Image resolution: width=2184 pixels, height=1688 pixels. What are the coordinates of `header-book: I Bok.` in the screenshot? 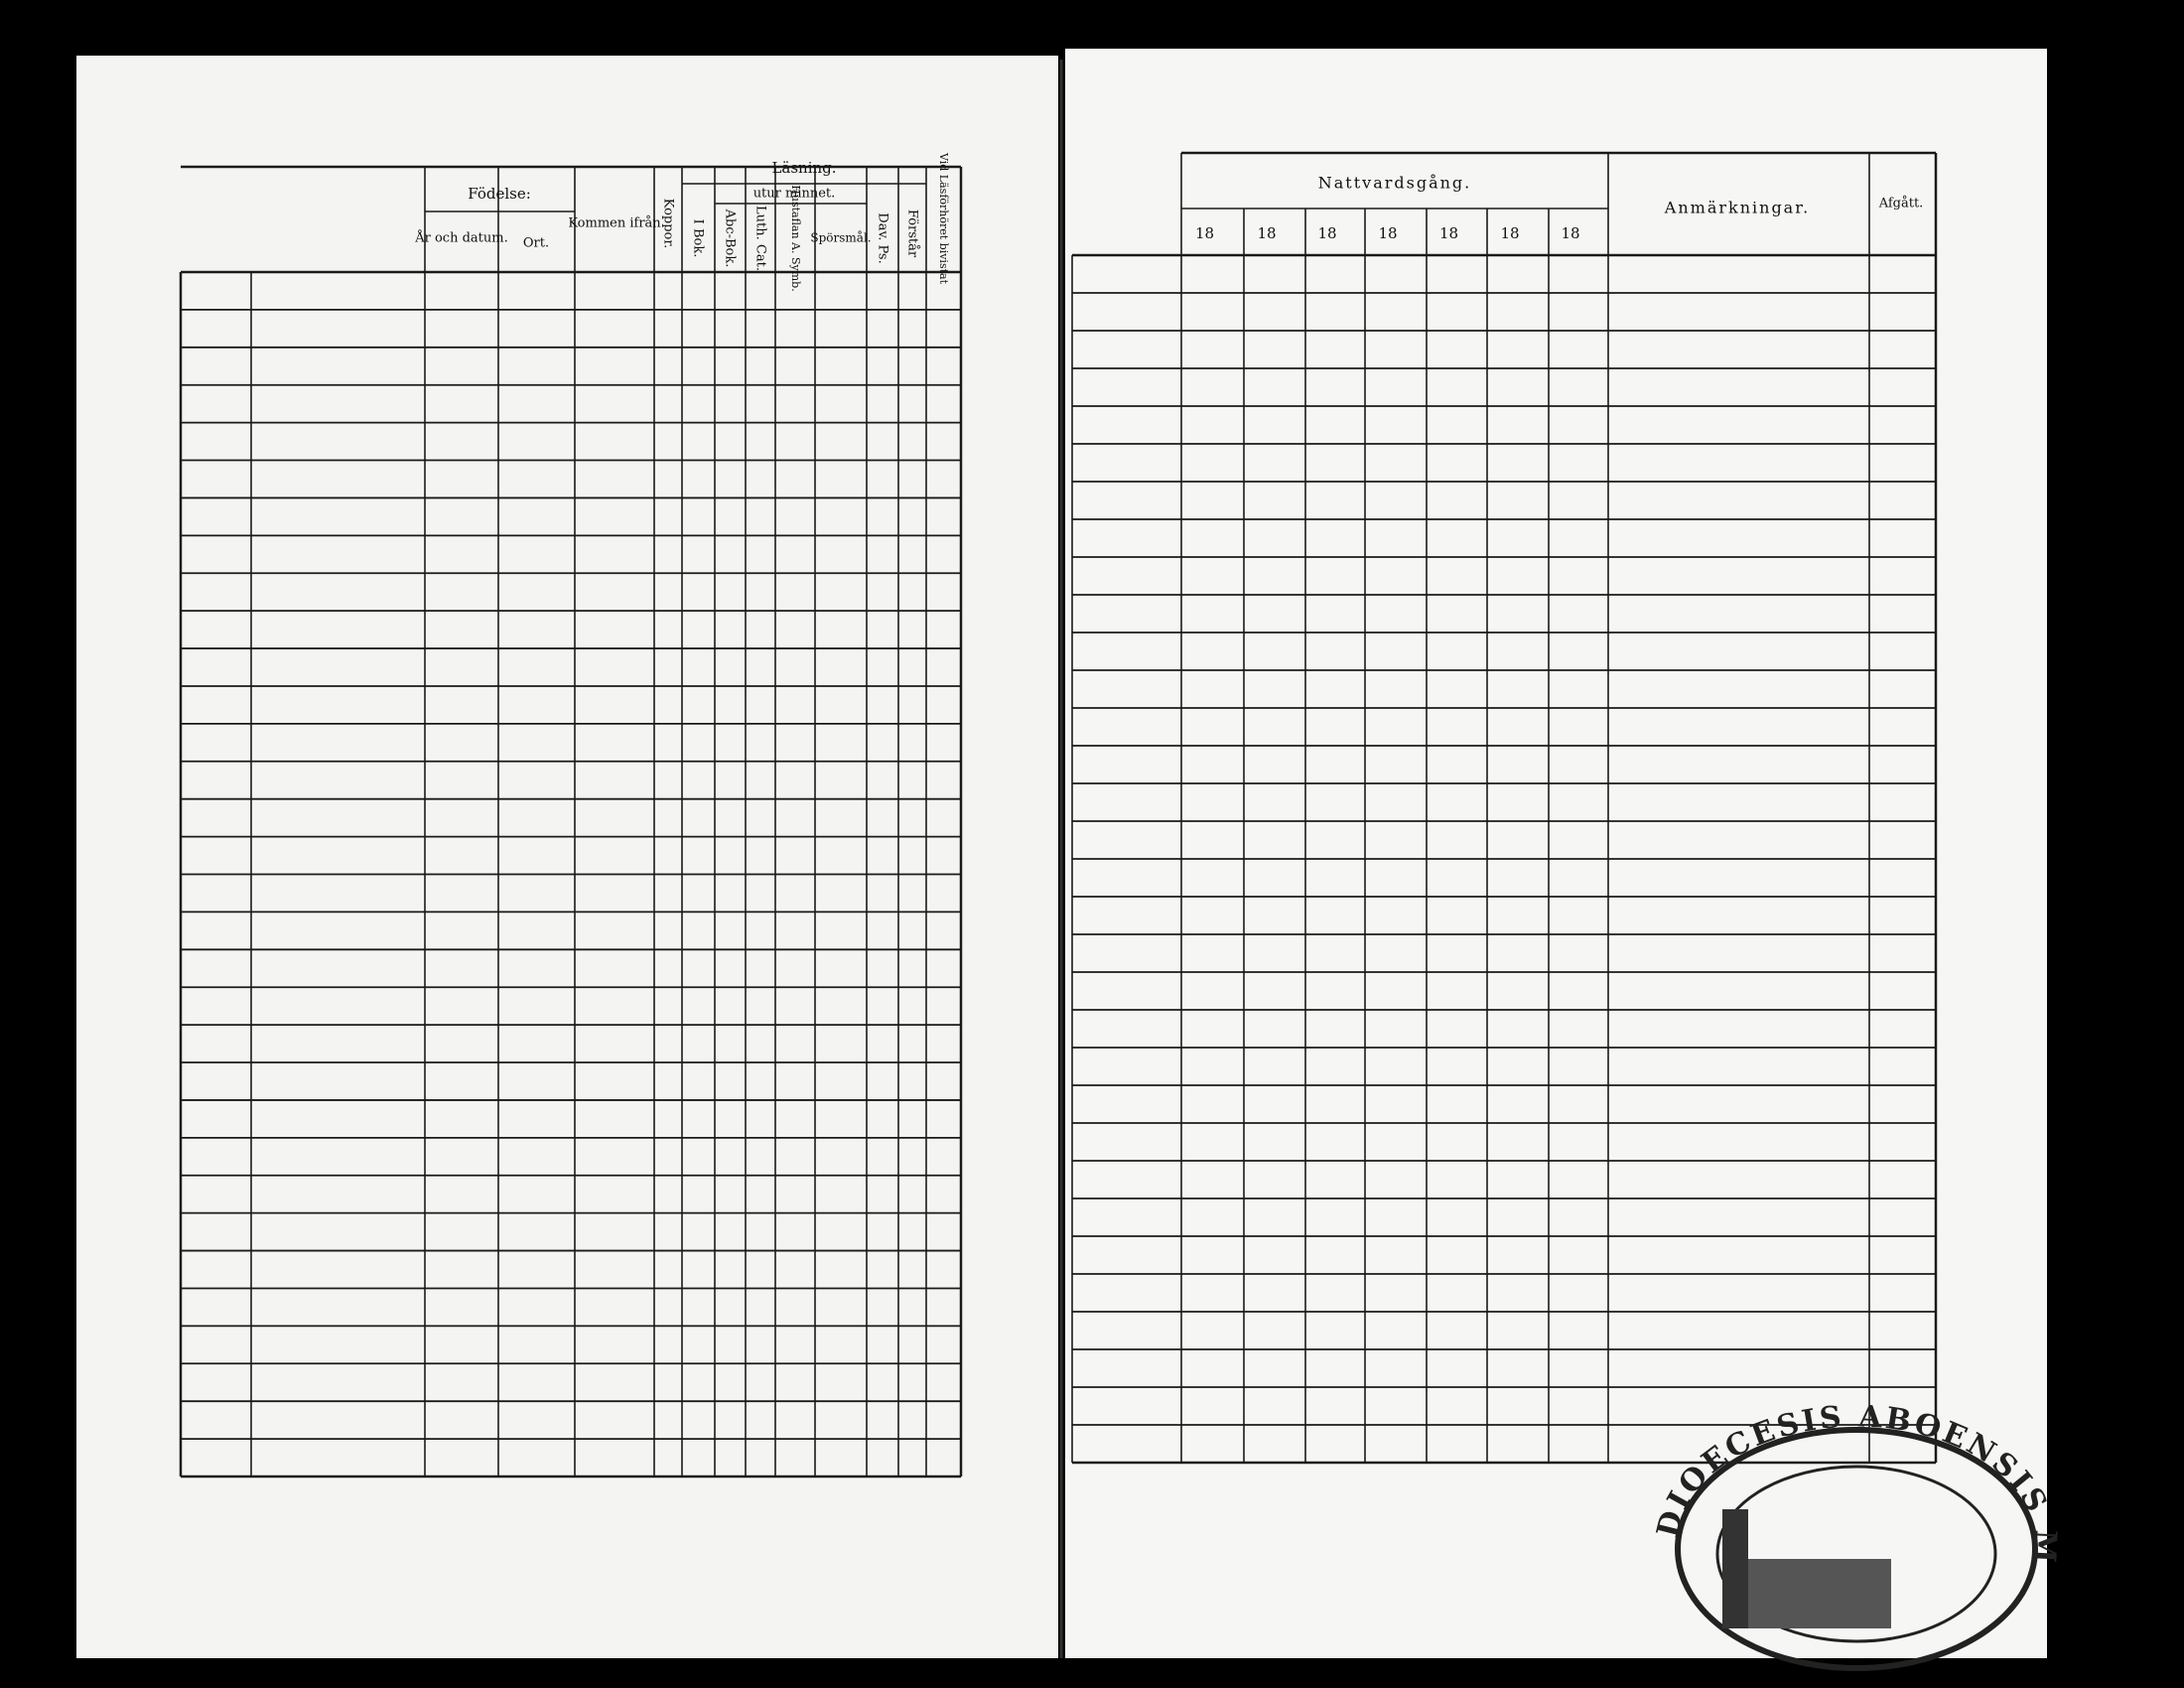 It's located at (698, 238).